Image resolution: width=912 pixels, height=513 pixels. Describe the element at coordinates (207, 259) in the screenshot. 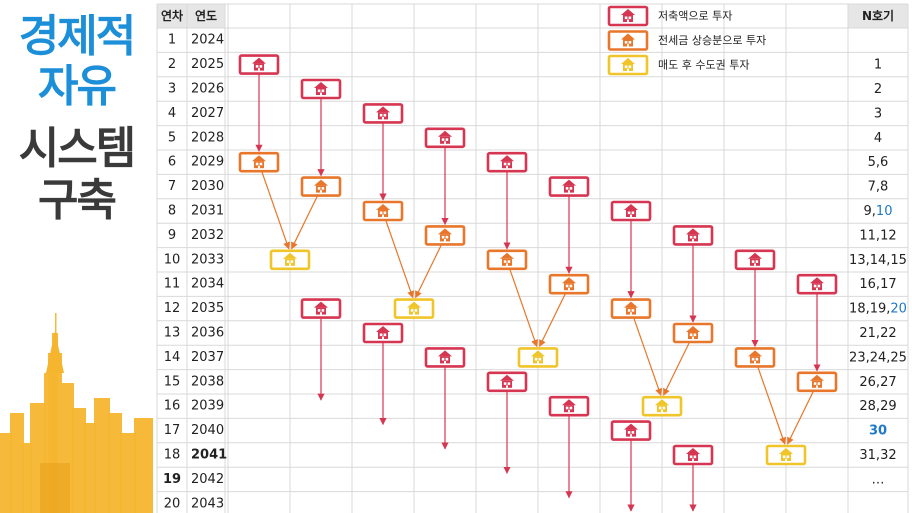

I see `cell-year: 2033` at that location.